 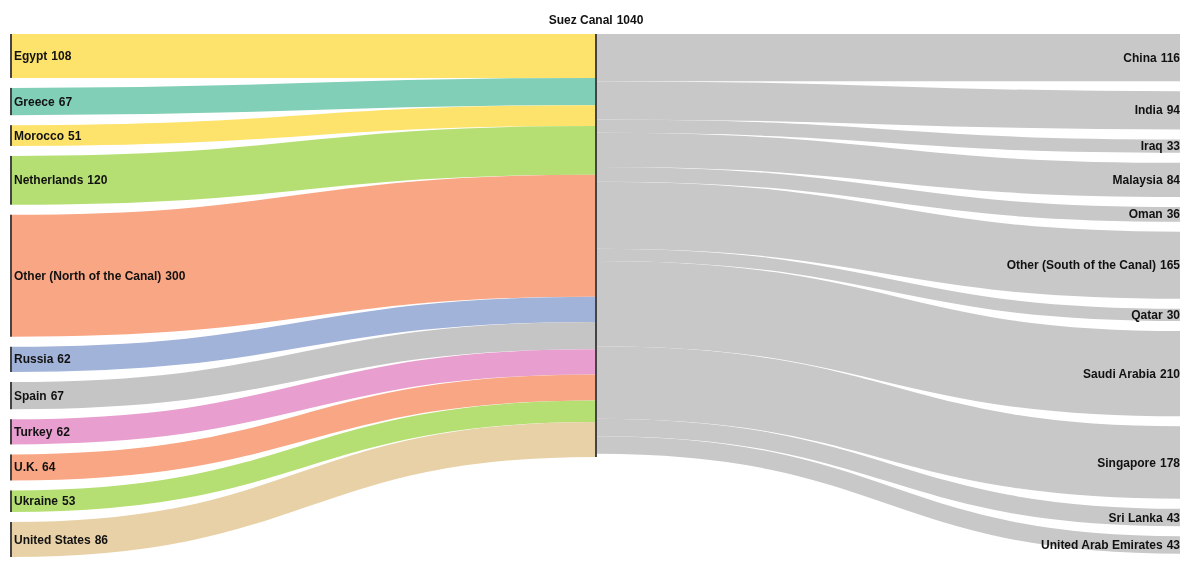 What do you see at coordinates (630, 20) in the screenshot?
I see `data-label: 1040` at bounding box center [630, 20].